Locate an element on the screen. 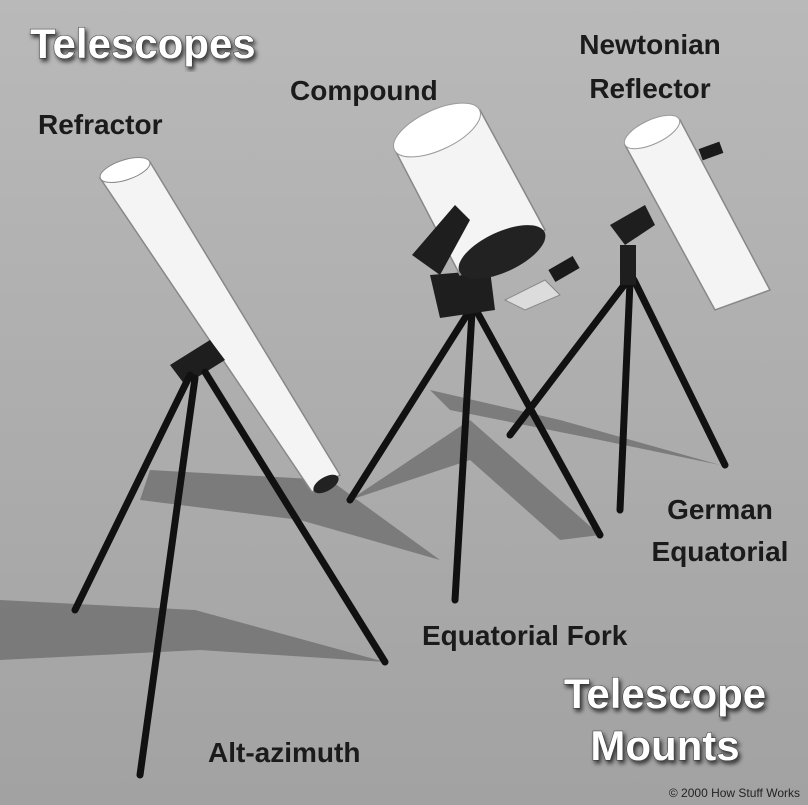  mounts-title: Telescope is located at coordinates (665, 693).